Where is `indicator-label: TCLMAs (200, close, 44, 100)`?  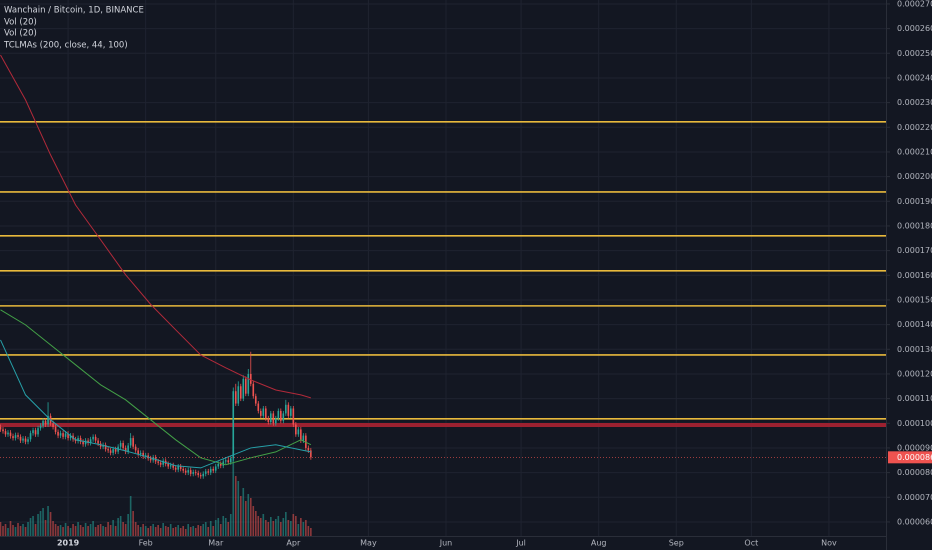
indicator-label: TCLMAs (200, close, 44, 100) is located at coordinates (65, 46).